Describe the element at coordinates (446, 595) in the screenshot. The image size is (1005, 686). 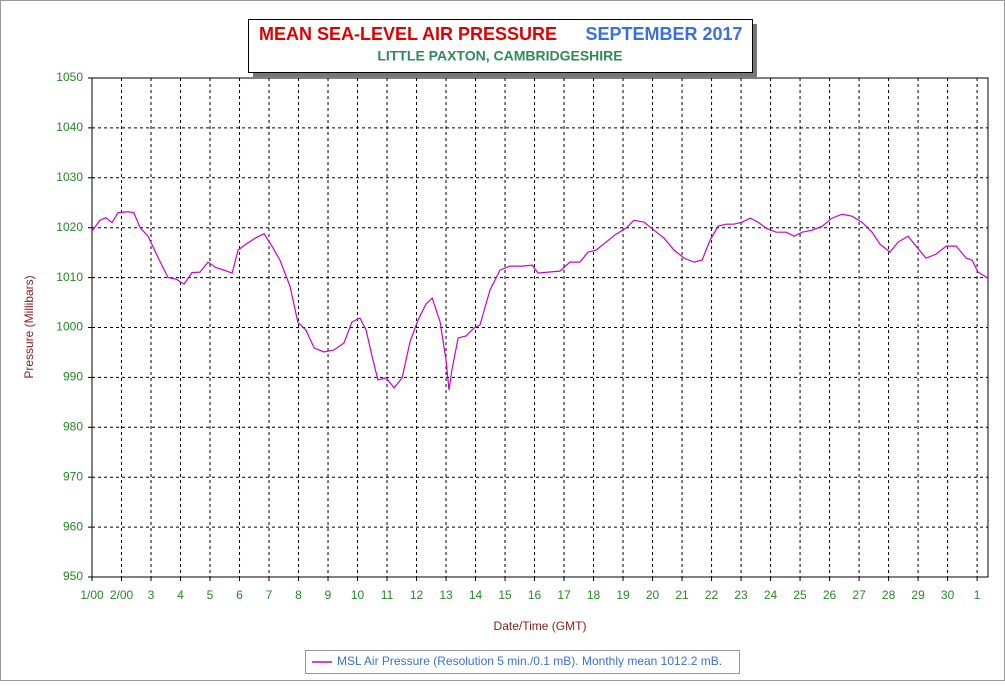
I see `x-tick-label: 13` at that location.